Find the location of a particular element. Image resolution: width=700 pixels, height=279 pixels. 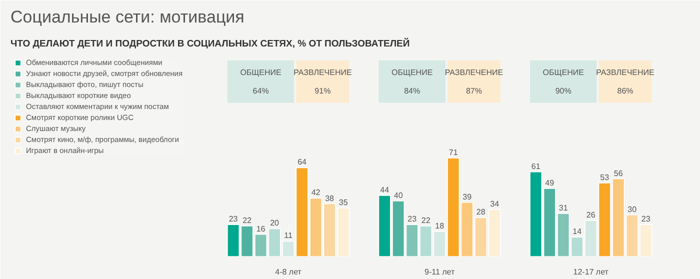

data-label: 38 is located at coordinates (330, 198).